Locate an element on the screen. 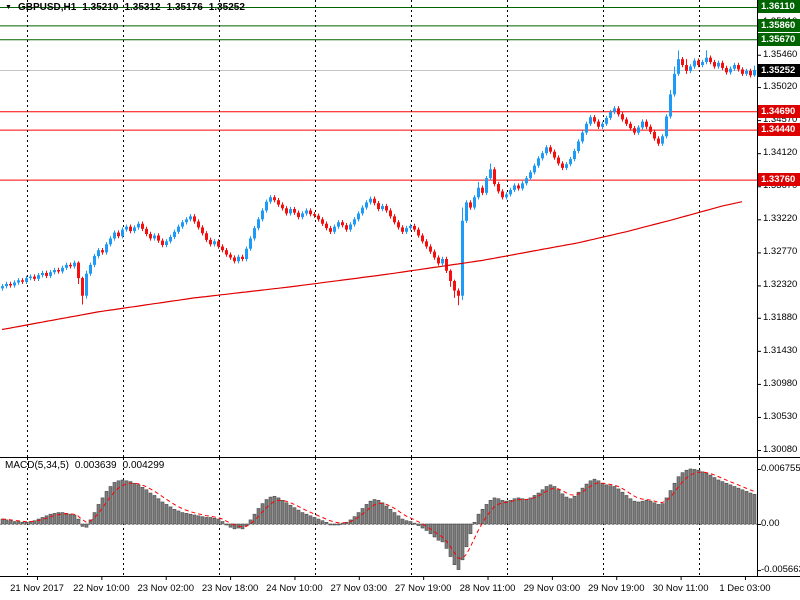 The image size is (800, 600). chart-marker-icon: ▼ is located at coordinates (8, 7).